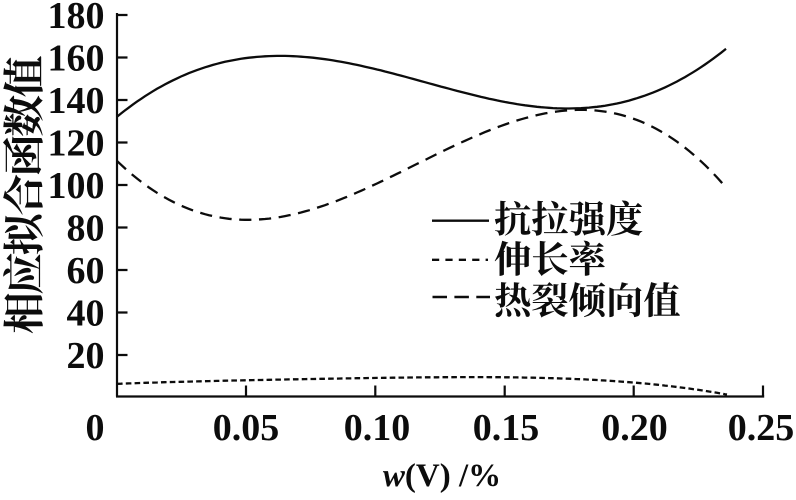  I want to click on svg-text: 0.10, so click(377, 428).